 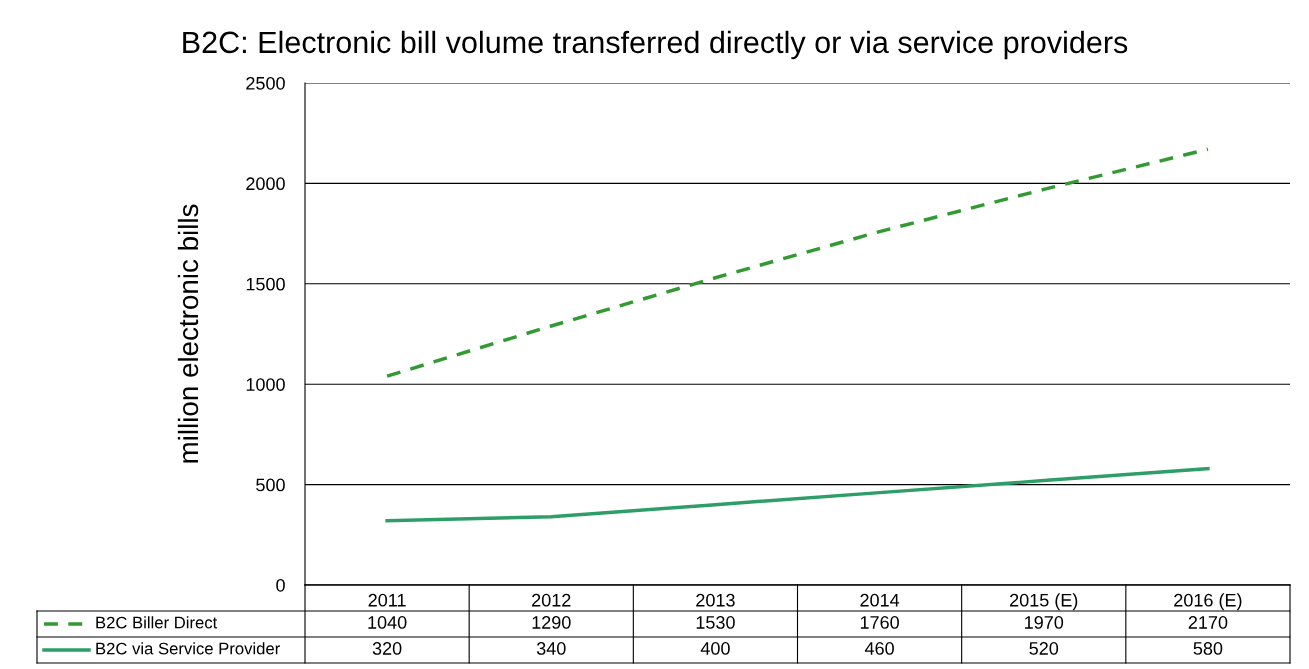 What do you see at coordinates (655, 45) in the screenshot?
I see `chart-title: B2C: Electronic bill volume transferred directly or via service providers` at bounding box center [655, 45].